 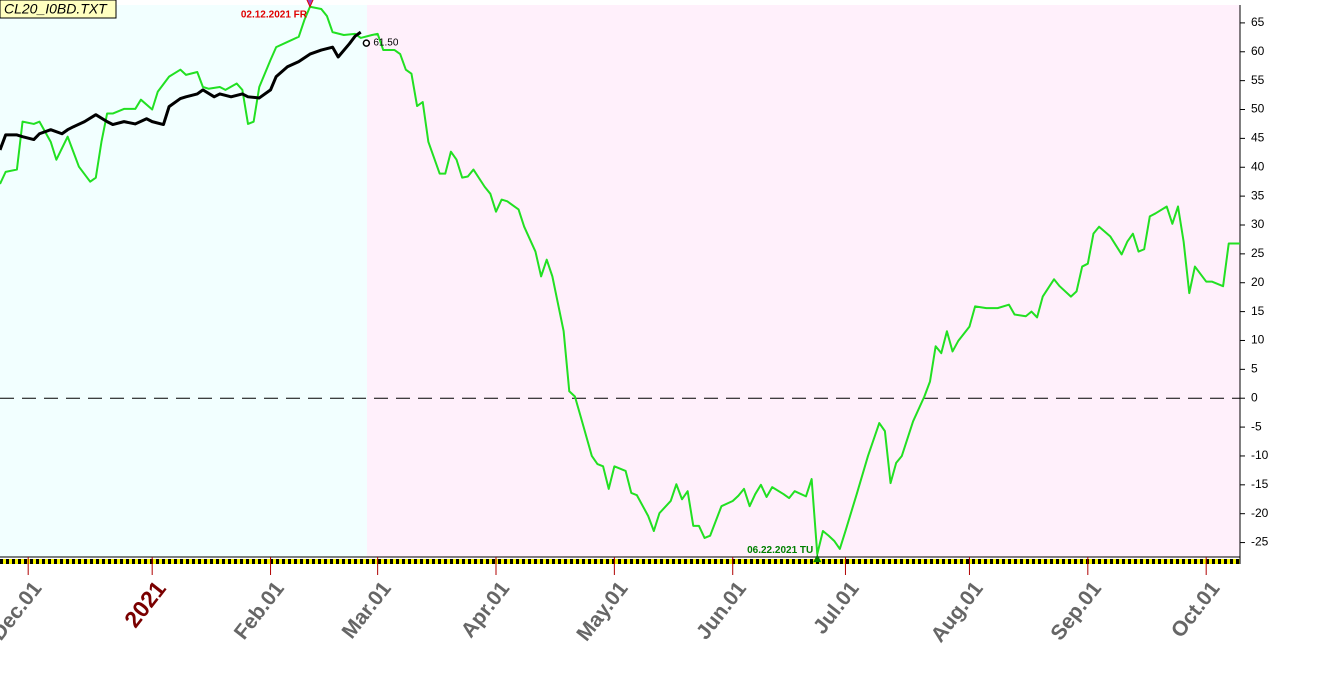 I want to click on title-box, so click(x=58, y=9).